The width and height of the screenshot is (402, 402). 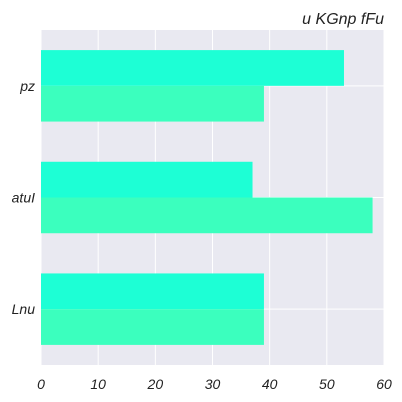 What do you see at coordinates (27, 86) in the screenshot?
I see `y-tick-label-0: pz` at bounding box center [27, 86].